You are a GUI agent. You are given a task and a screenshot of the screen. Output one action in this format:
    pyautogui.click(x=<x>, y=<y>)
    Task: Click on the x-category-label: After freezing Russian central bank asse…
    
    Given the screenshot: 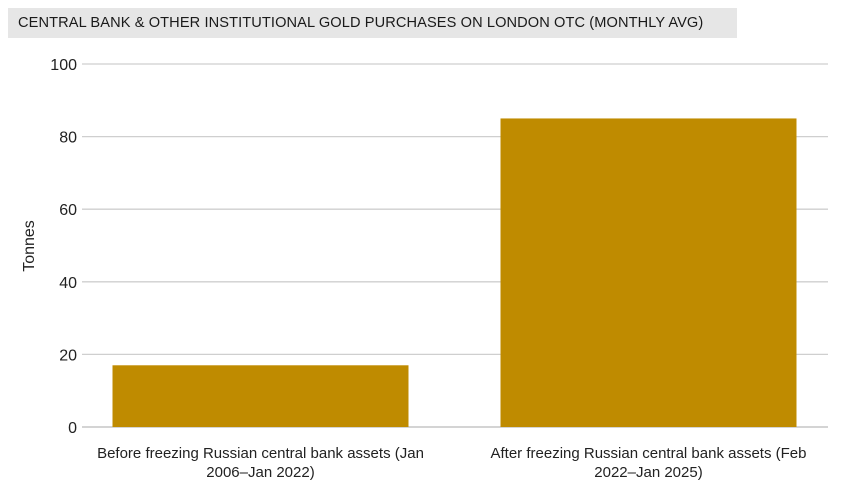 What is the action you would take?
    pyautogui.click(x=649, y=463)
    